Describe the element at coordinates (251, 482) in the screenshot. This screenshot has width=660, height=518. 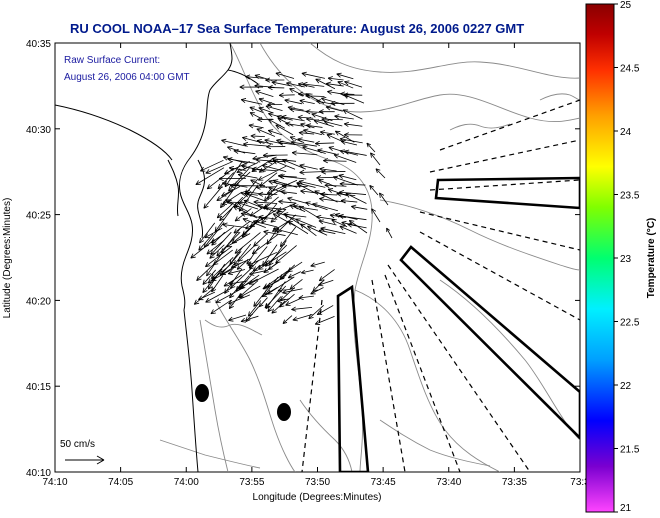
I see `x-tick-label: 73:55` at that location.